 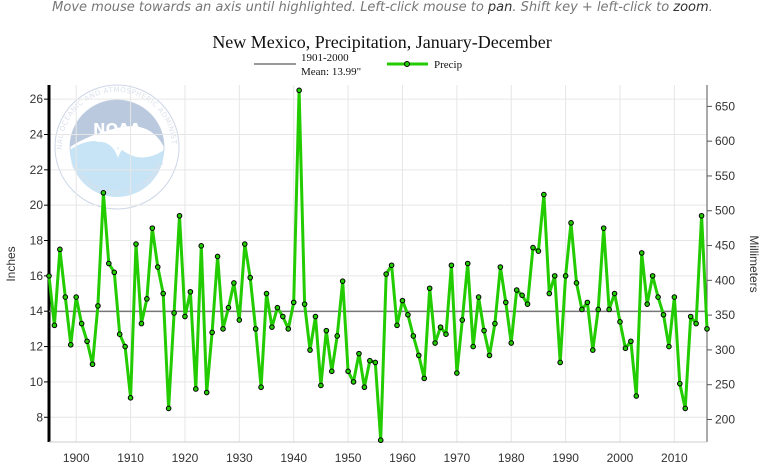 I want to click on y-tick-label-left: 14, so click(x=37, y=311).